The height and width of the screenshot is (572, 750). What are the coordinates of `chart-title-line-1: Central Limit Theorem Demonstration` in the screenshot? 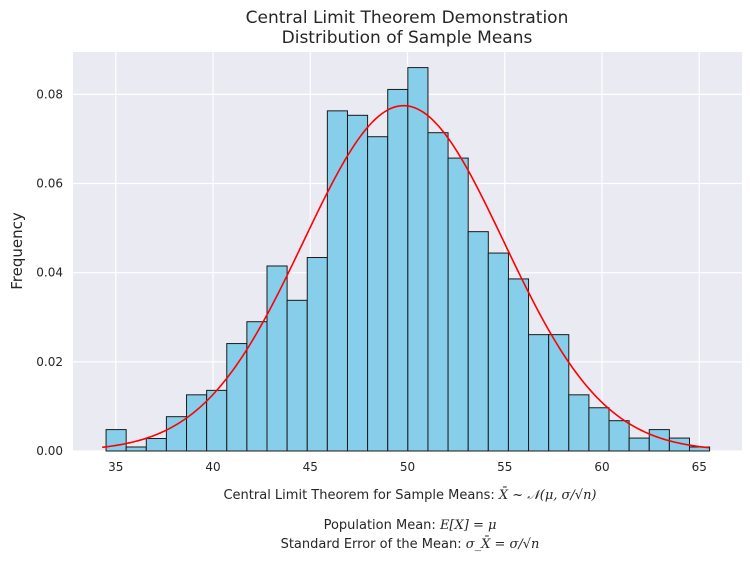 It's located at (407, 18).